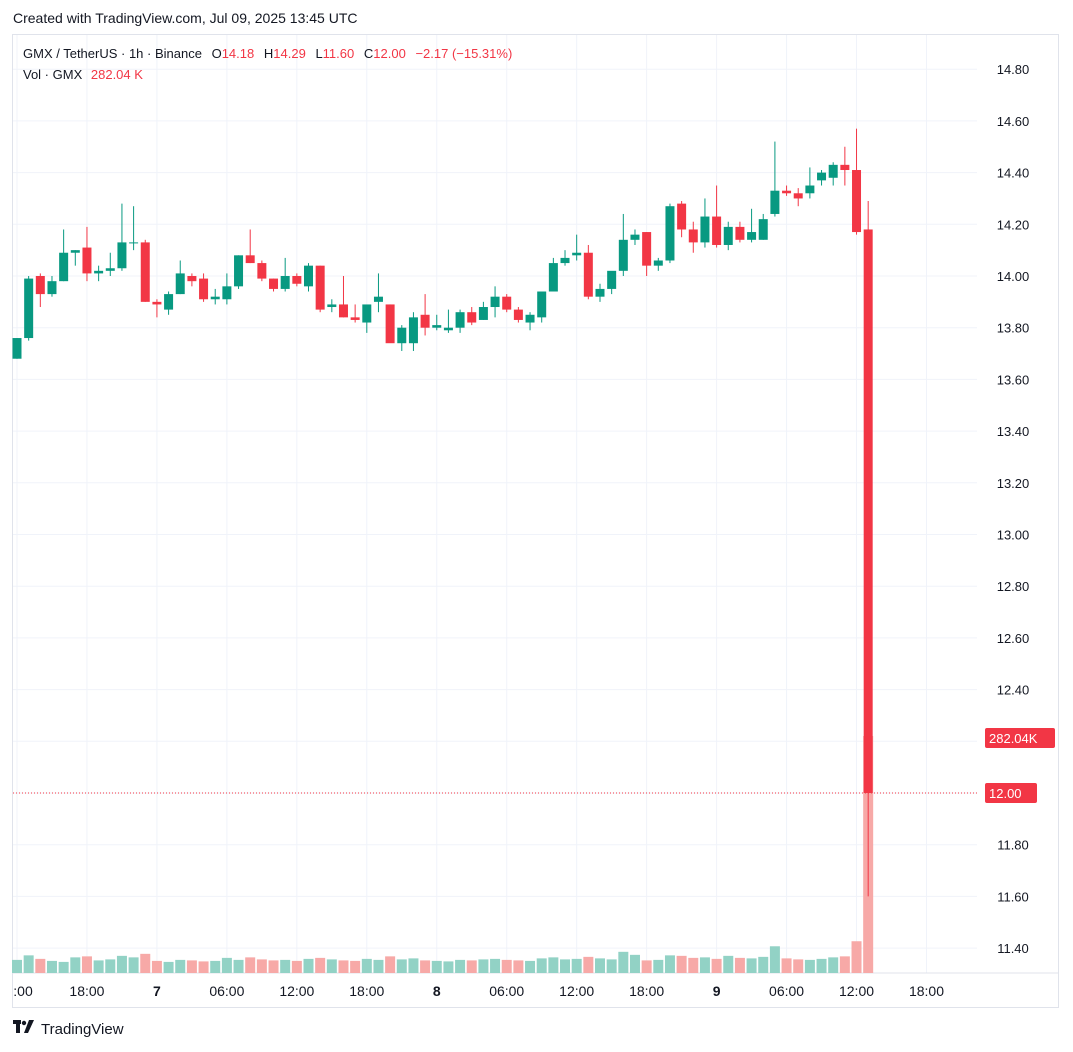 This screenshot has height=1052, width=1073. I want to click on price-tick-label: 14.00, so click(1013, 276).